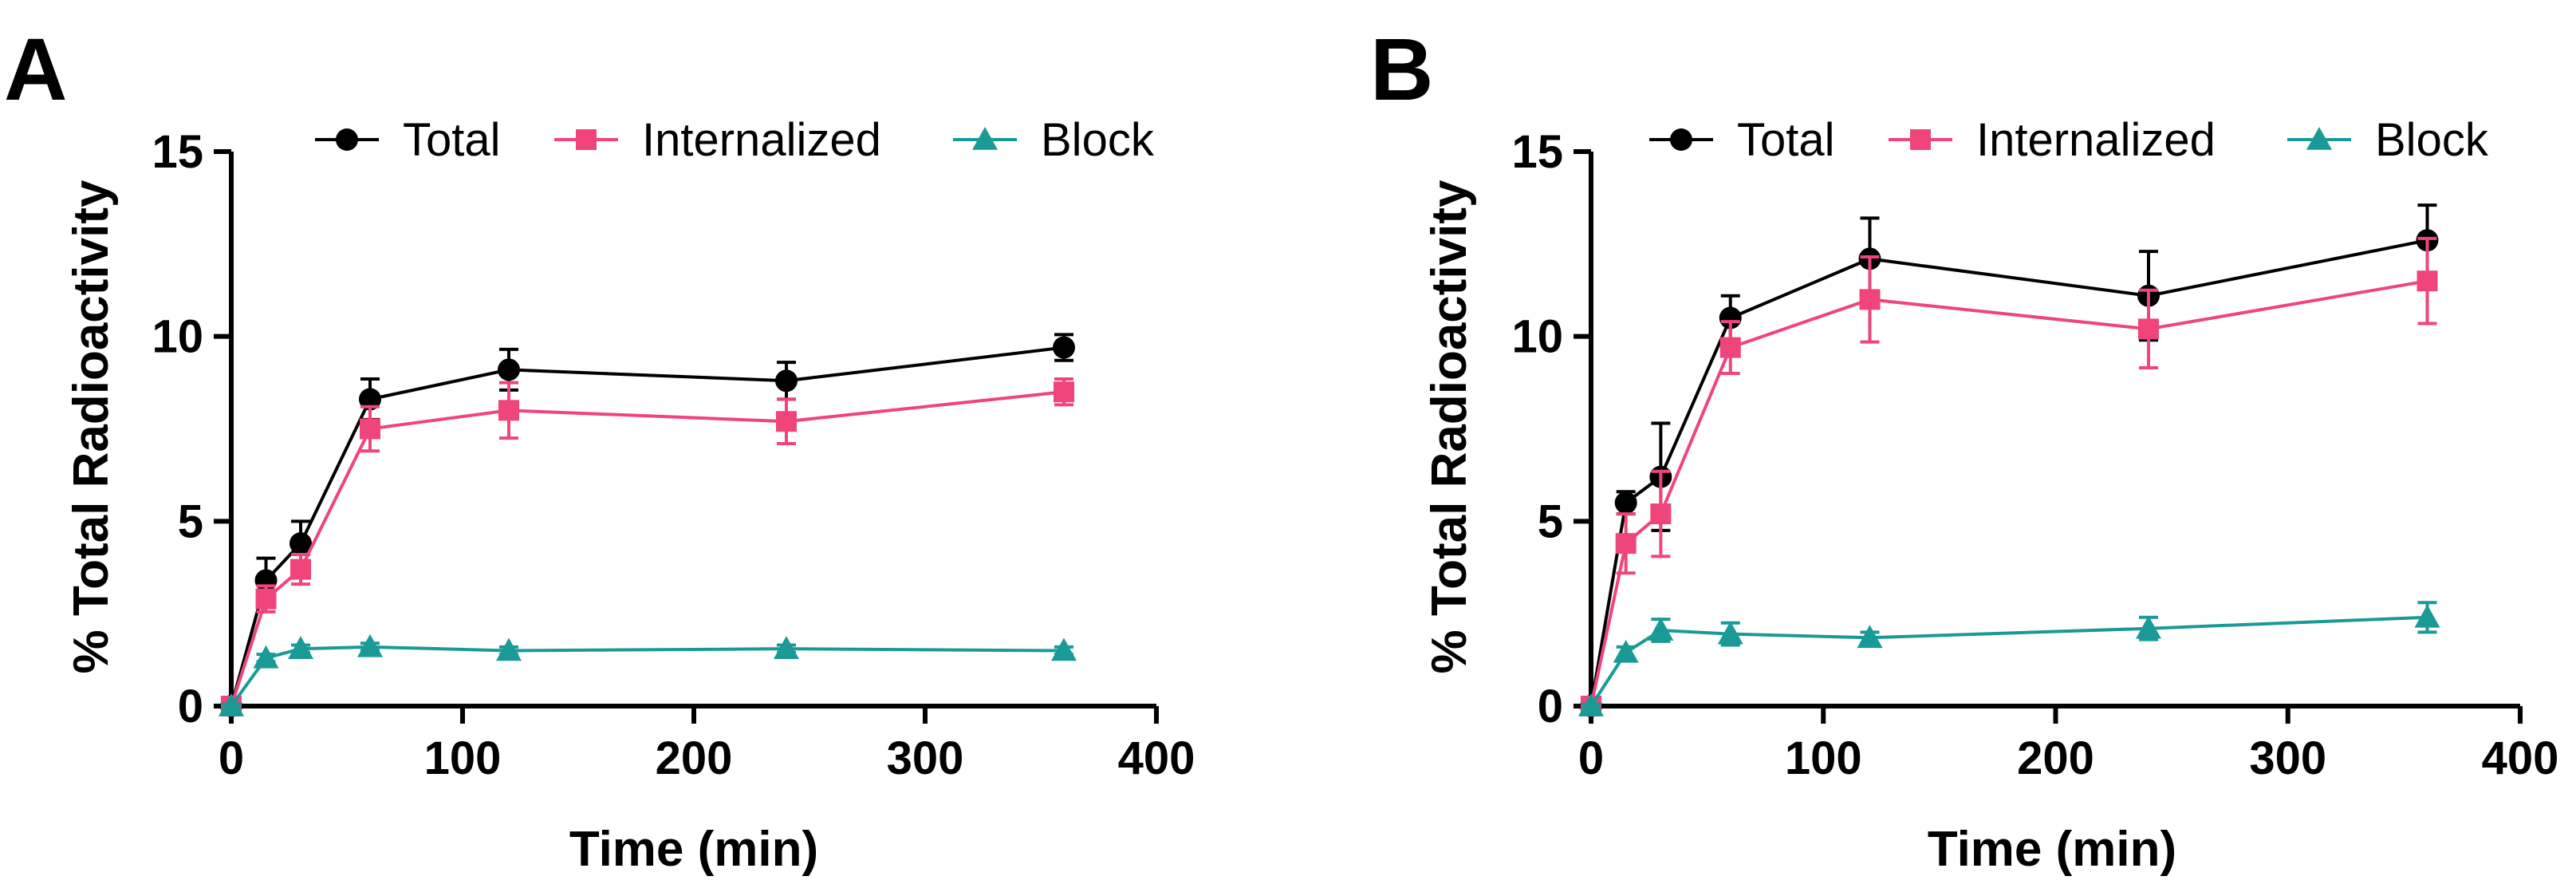  Describe the element at coordinates (647, 546) in the screenshot. I see `series-internalized` at that location.